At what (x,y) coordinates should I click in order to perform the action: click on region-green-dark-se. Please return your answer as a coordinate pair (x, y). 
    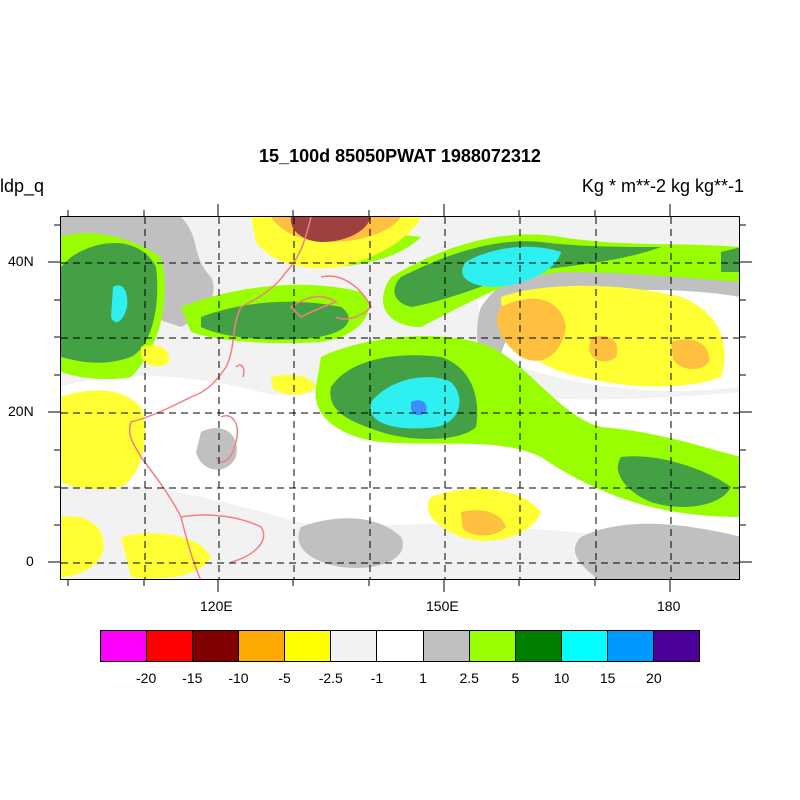
    Looking at the image, I should click on (674, 481).